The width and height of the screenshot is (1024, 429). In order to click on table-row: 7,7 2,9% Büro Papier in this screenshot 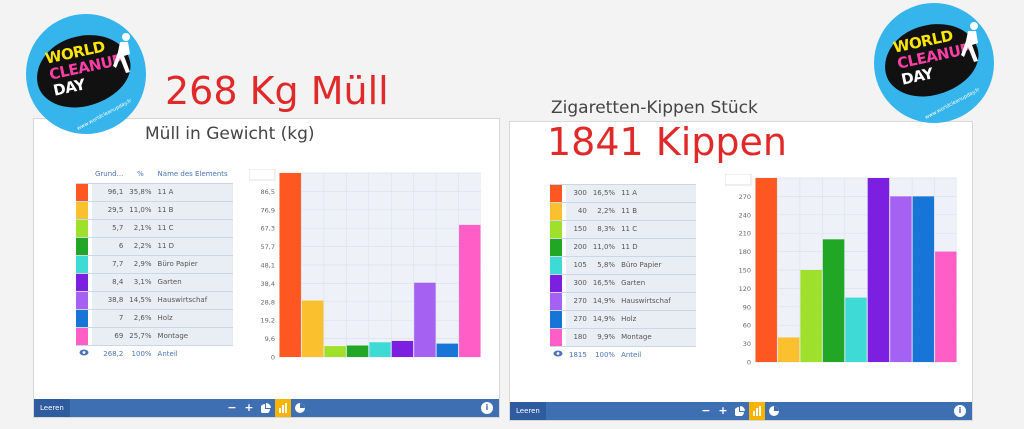, I will do `click(154, 264)`.